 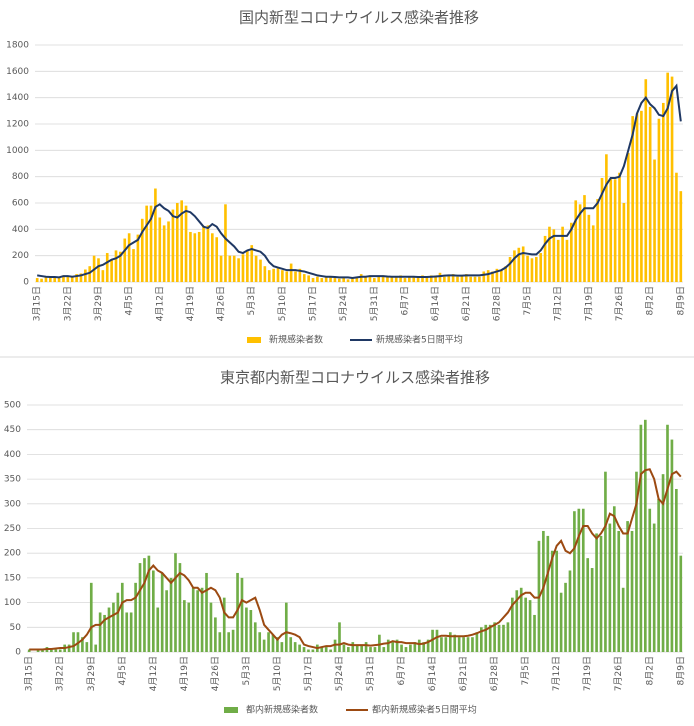 What do you see at coordinates (370, 673) in the screenshot?
I see `x-tick-label: 5月31日` at bounding box center [370, 673].